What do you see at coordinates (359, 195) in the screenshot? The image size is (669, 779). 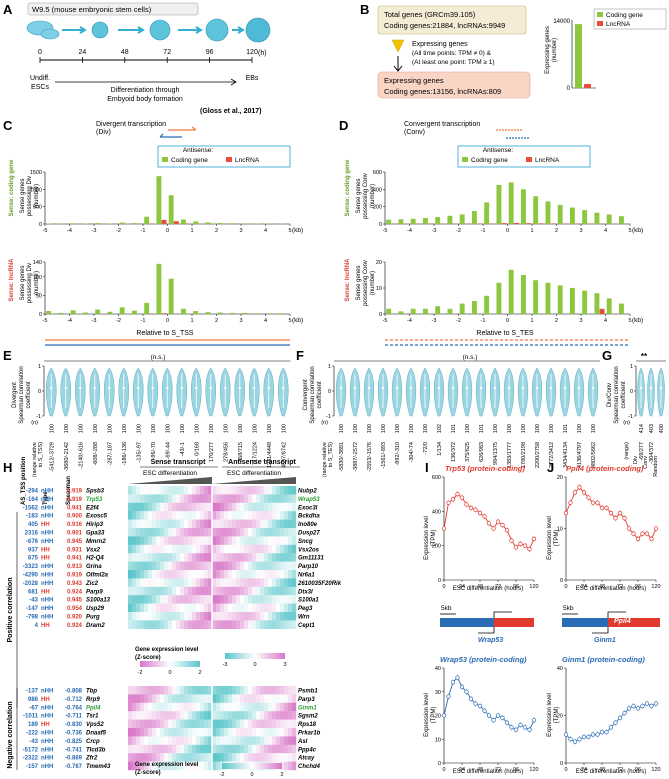 I see `d-ylabel-top: Sense genes` at bounding box center [359, 195].